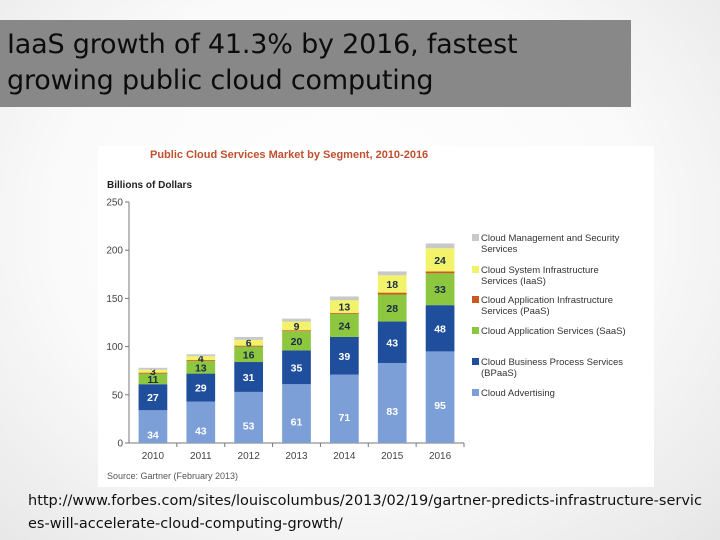  I want to click on data-label: 71, so click(345, 418).